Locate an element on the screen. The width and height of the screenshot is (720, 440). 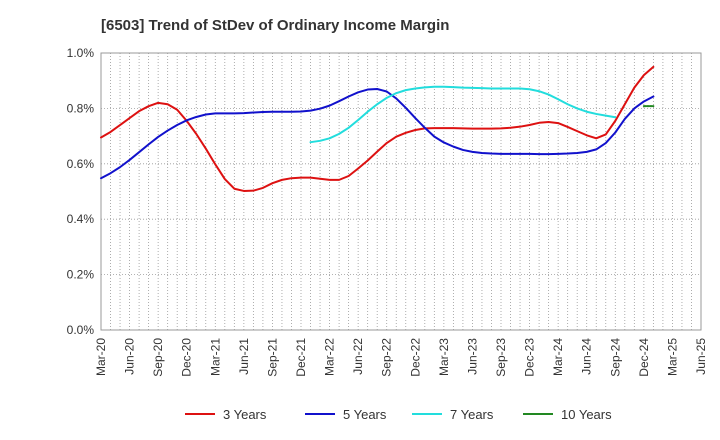
x-tick-label: Sep-23 is located at coordinates (501, 357).